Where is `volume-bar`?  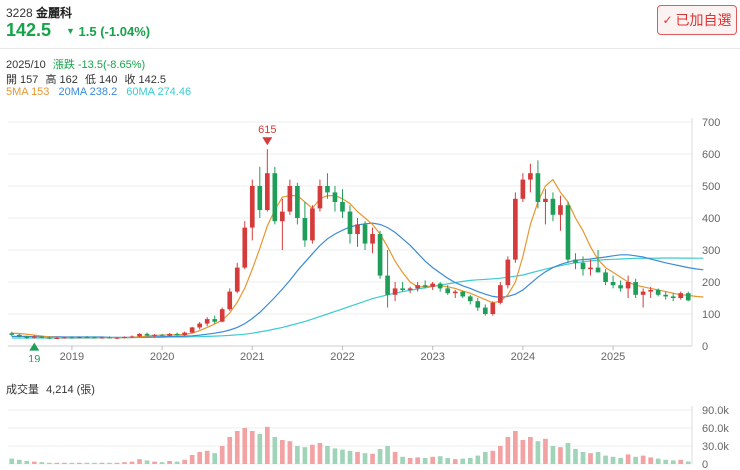 volume-bar is located at coordinates (433, 460).